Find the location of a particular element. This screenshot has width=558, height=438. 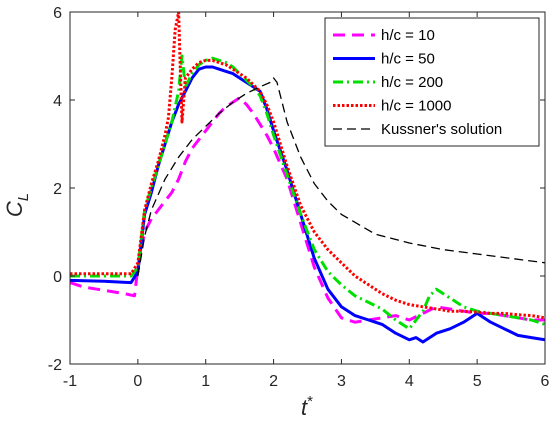

x-tick-label: -1 is located at coordinates (70, 381).